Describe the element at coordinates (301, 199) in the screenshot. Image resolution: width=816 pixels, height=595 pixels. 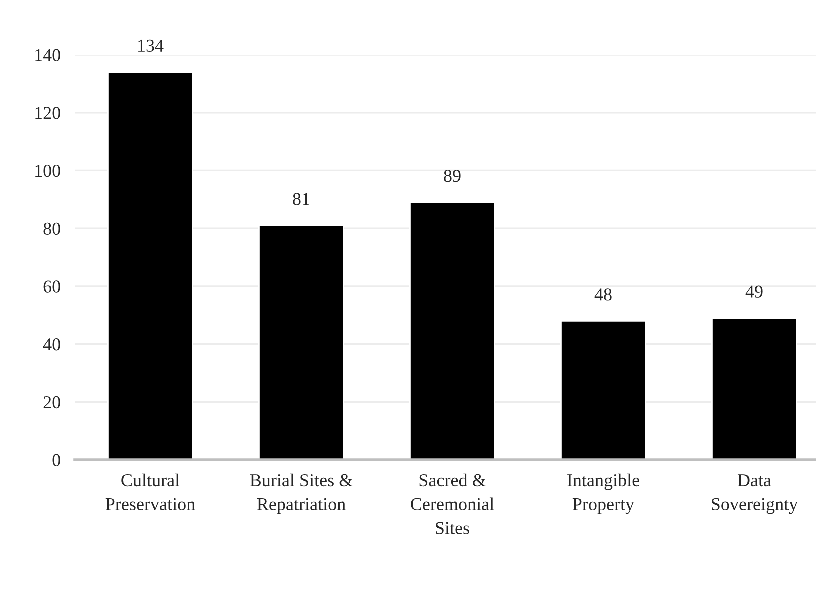
I see `data-label: 81` at that location.